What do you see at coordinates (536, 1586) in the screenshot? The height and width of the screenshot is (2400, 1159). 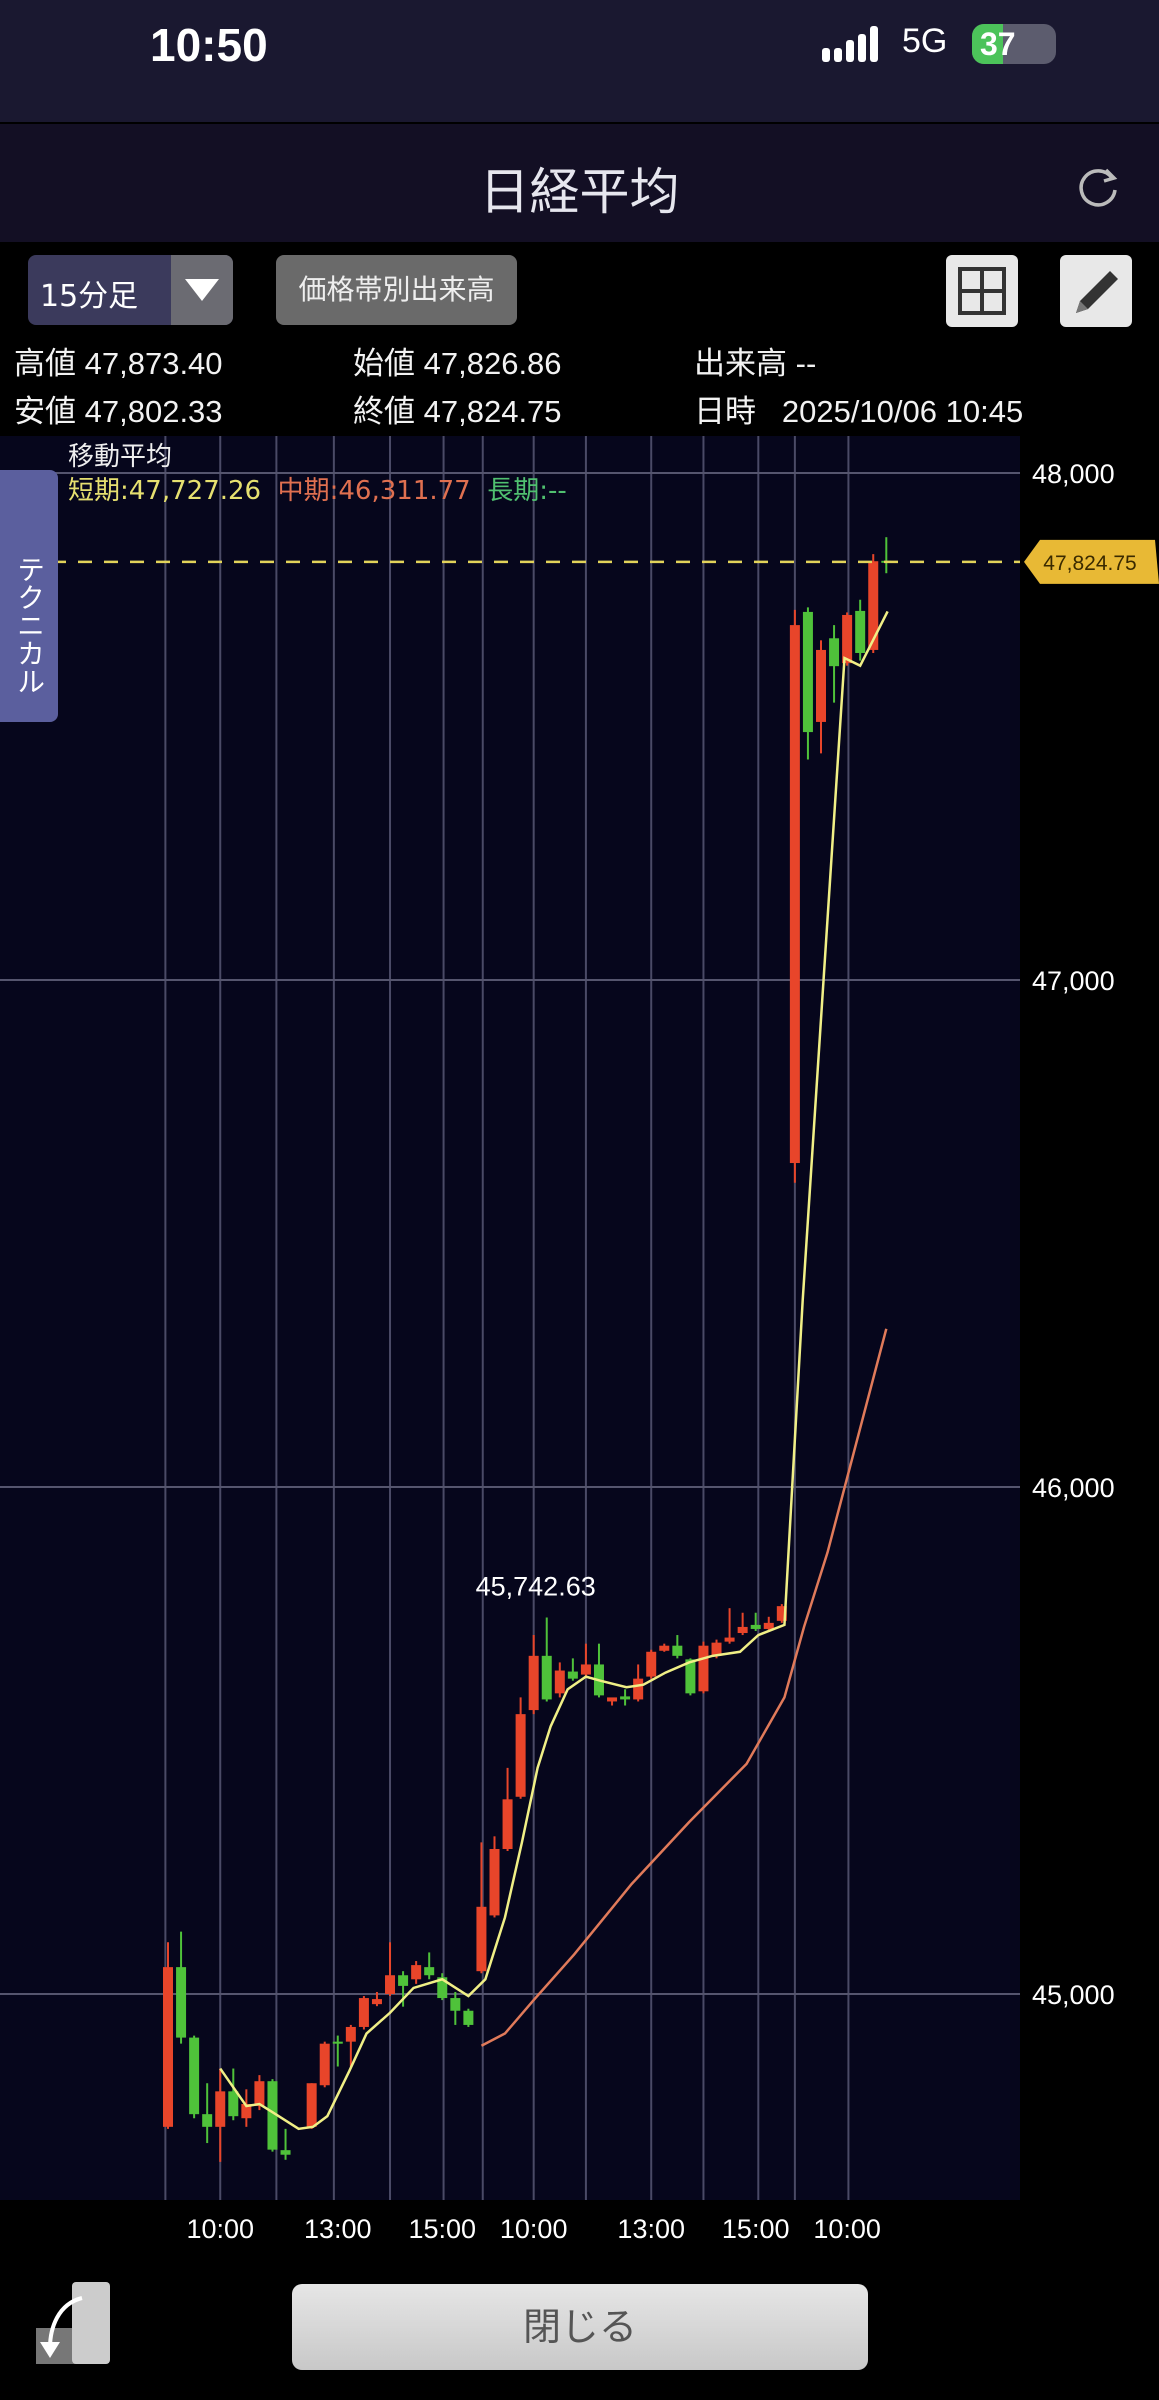 I see `high-annotation: 45,742.63` at bounding box center [536, 1586].